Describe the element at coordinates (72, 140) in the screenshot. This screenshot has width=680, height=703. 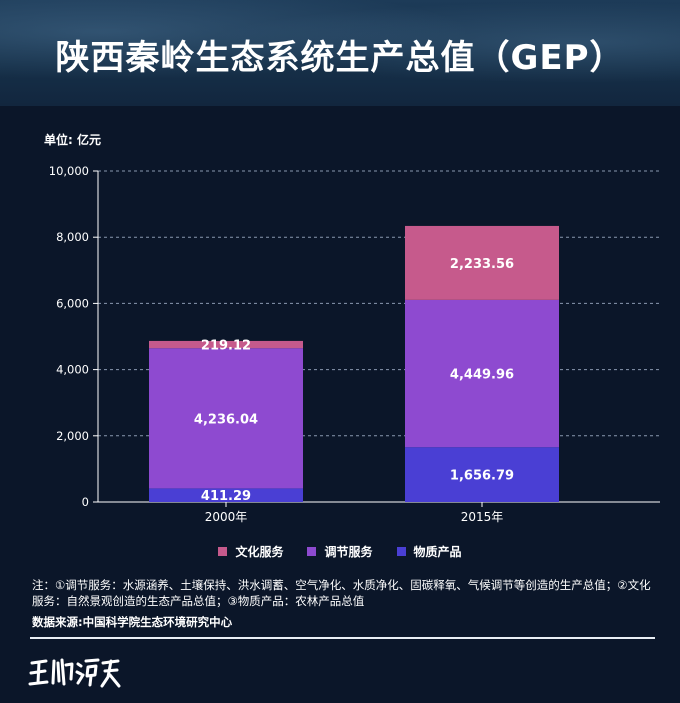
I see `unit-label: 单位: 亿元` at that location.